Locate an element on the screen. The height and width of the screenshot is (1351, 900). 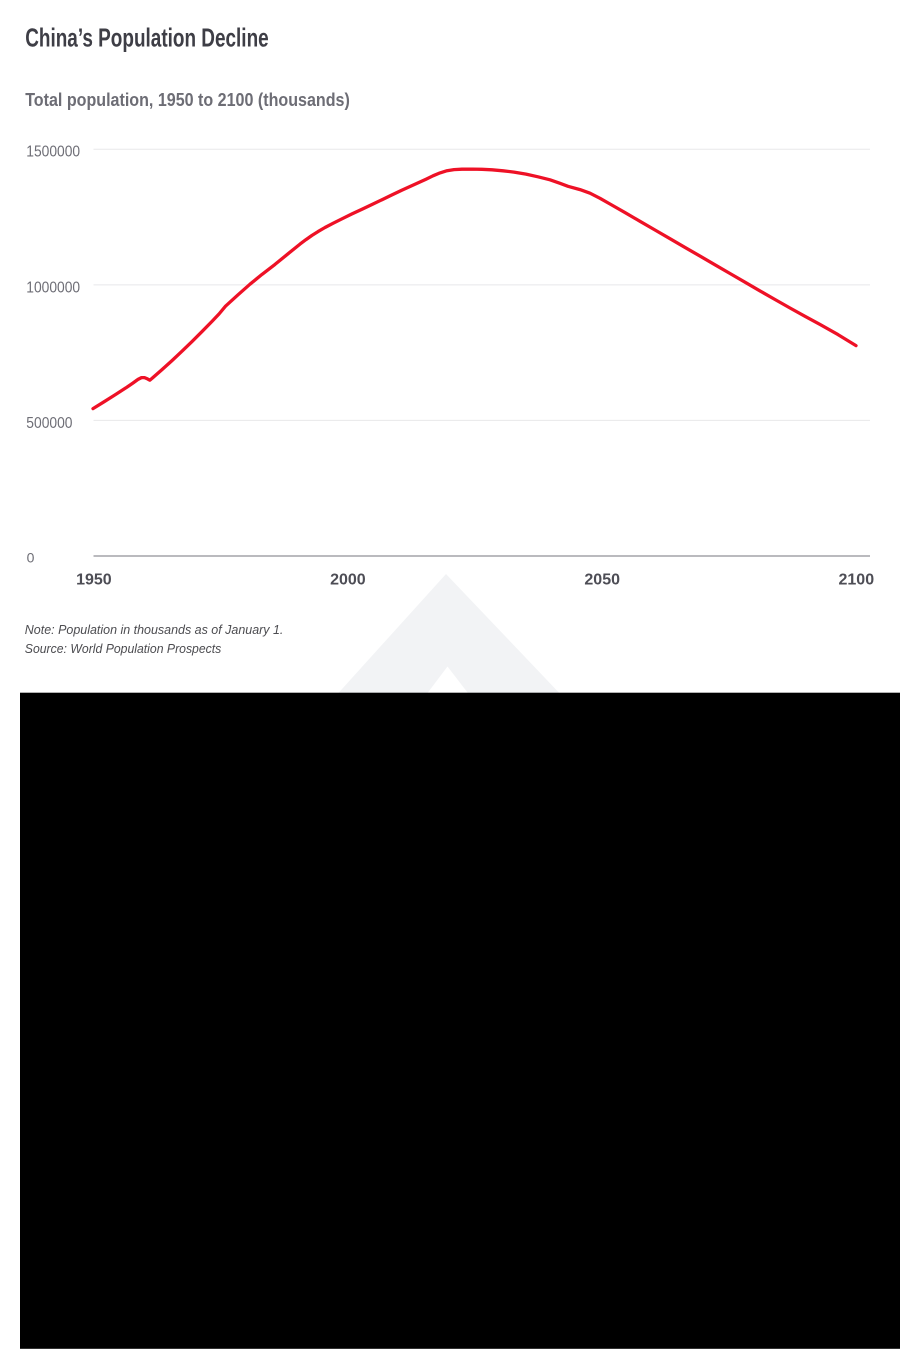
svg-text: China’s Population Decline is located at coordinates (147, 37).